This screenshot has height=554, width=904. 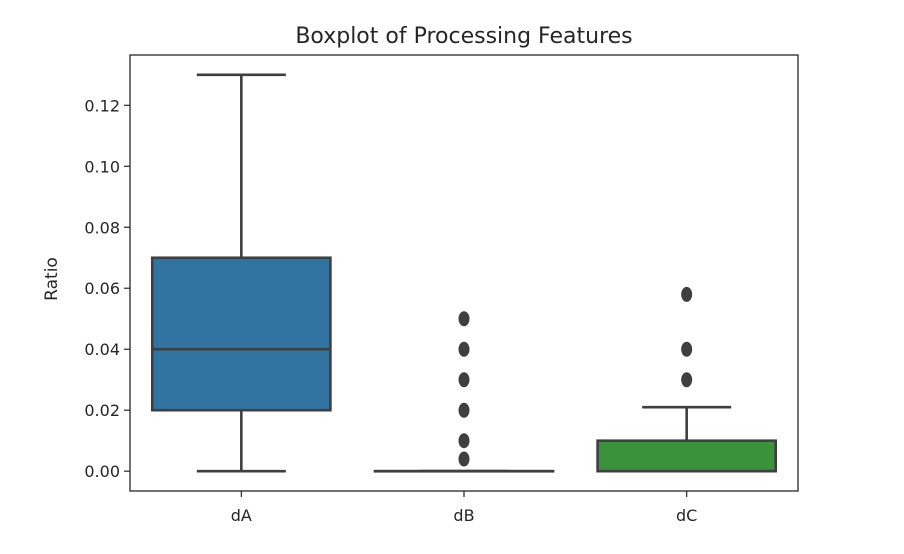 I want to click on x-tick-label: dA, so click(x=241, y=515).